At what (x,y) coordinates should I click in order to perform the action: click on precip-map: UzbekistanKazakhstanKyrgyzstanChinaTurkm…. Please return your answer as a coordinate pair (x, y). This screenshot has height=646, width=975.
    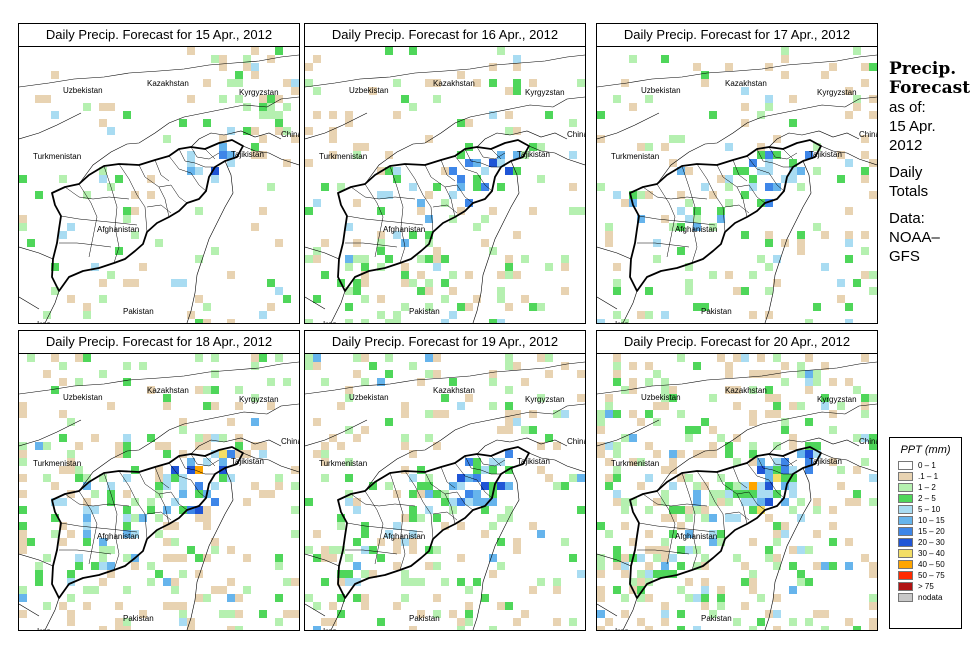
    Looking at the image, I should click on (445, 492).